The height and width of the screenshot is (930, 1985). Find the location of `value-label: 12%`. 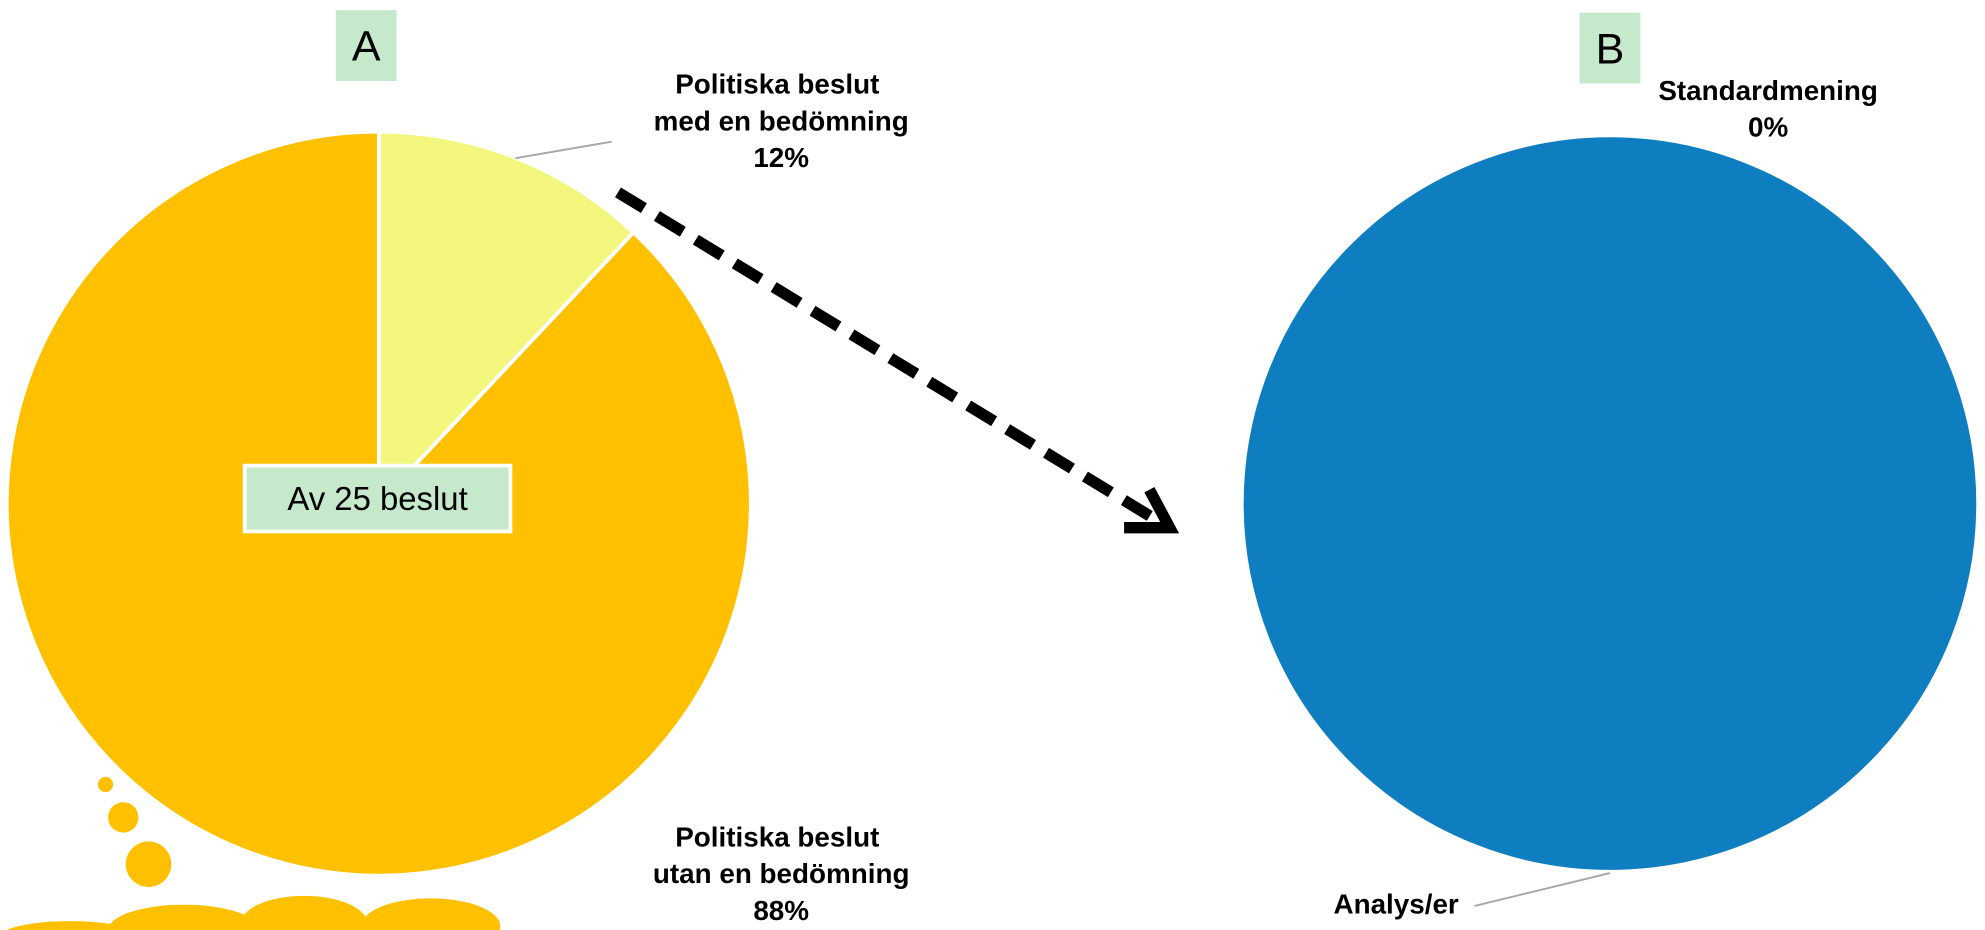

value-label: 12% is located at coordinates (781, 157).